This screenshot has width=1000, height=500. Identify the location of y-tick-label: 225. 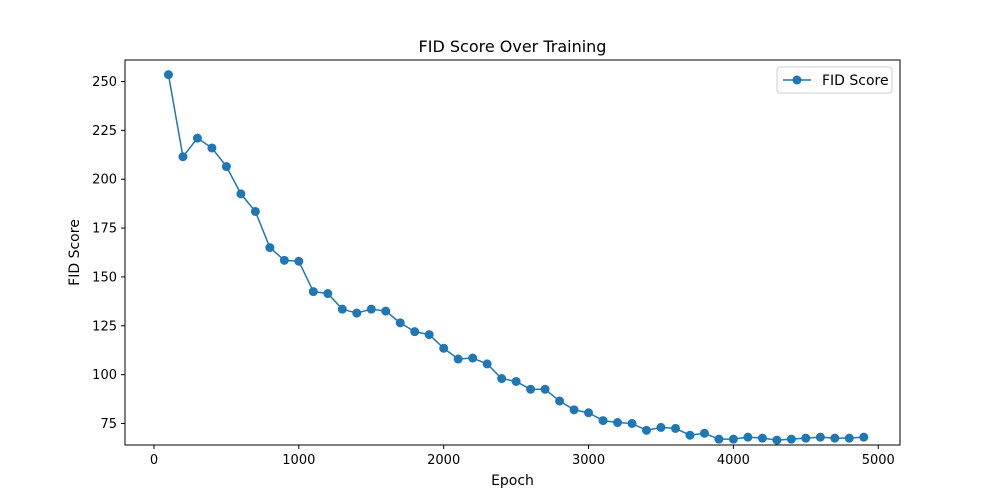
(104, 131).